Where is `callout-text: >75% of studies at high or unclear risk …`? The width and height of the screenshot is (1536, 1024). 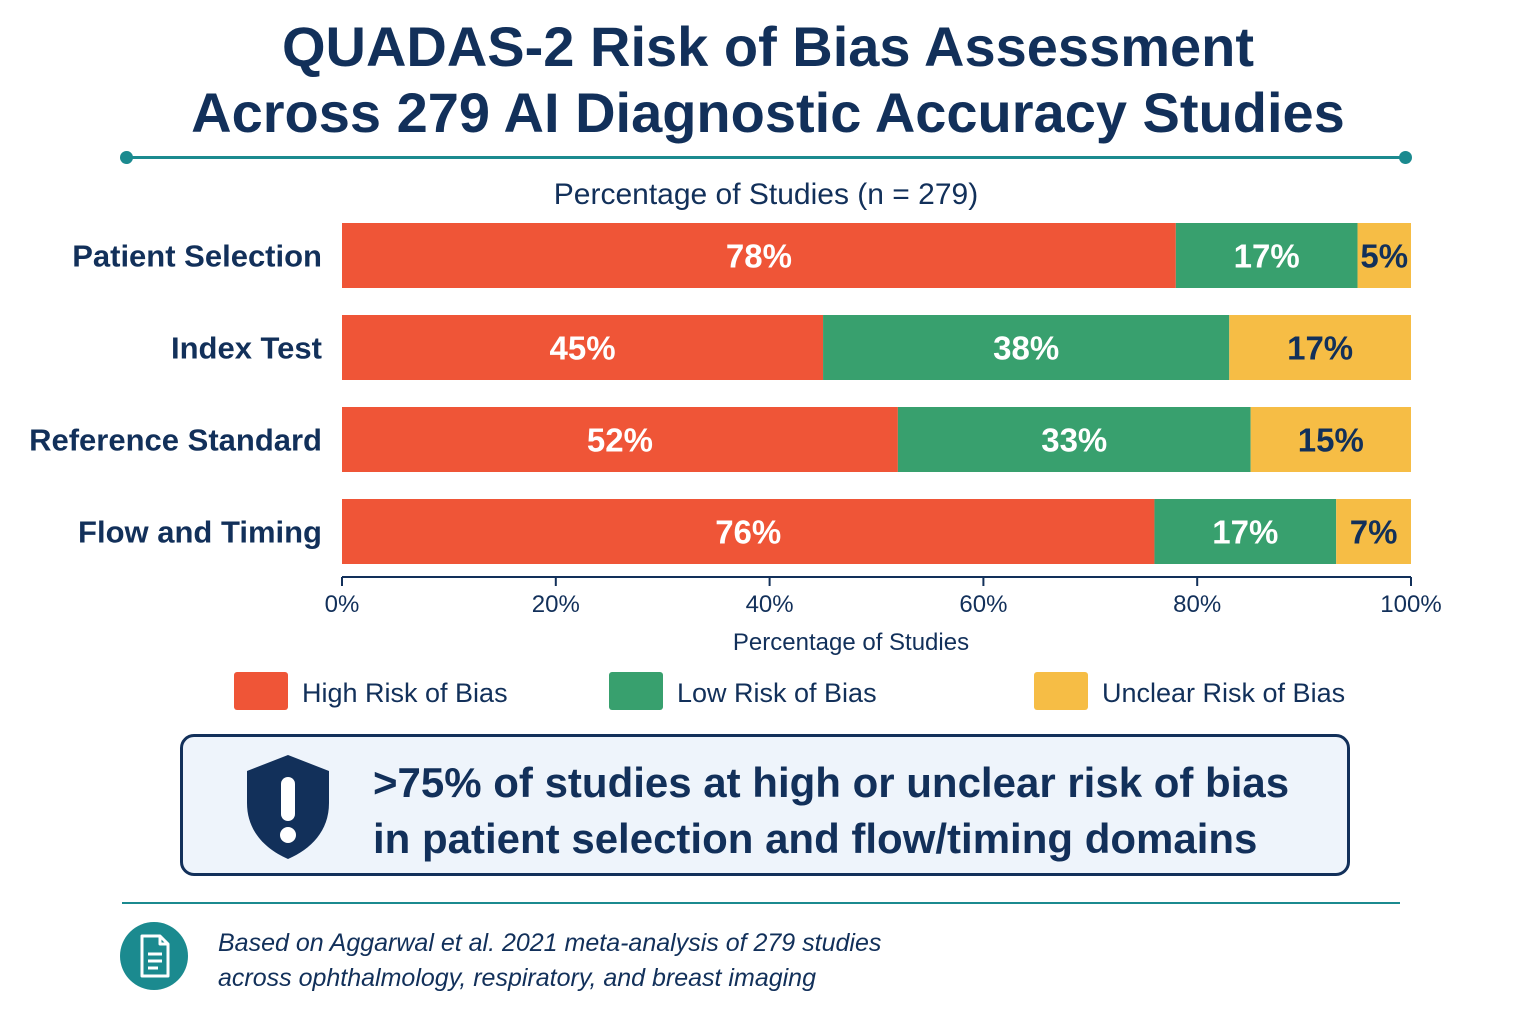
callout-text: >75% of studies at high or unclear risk … is located at coordinates (853, 811).